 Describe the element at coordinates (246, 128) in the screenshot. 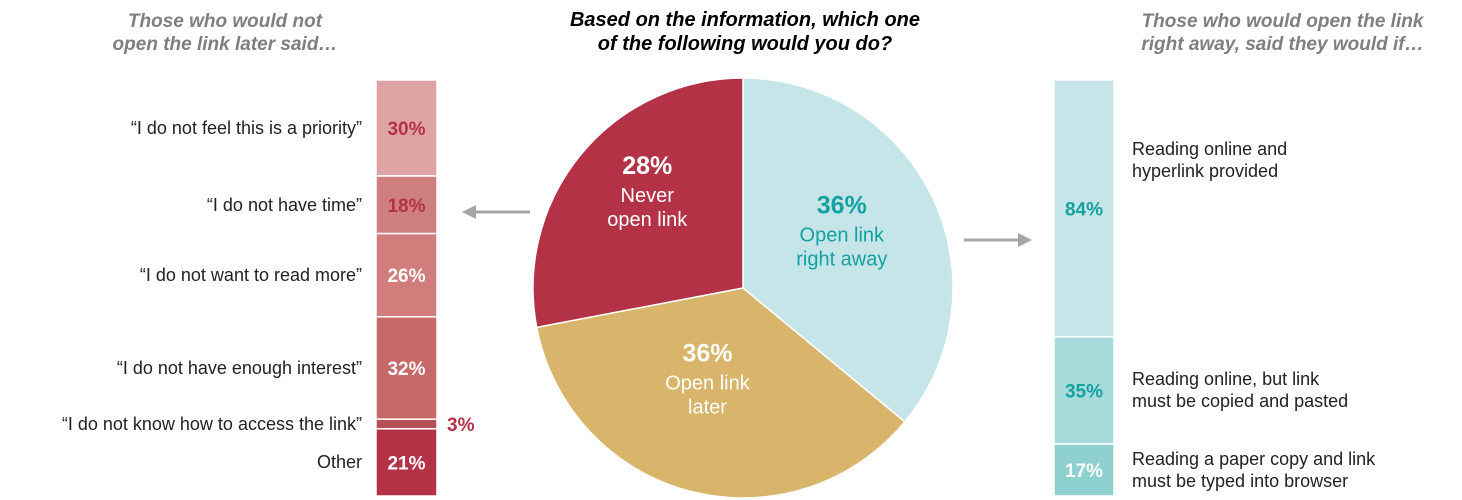

I see `bar-category-label: “I do not feel this is a priority”` at that location.